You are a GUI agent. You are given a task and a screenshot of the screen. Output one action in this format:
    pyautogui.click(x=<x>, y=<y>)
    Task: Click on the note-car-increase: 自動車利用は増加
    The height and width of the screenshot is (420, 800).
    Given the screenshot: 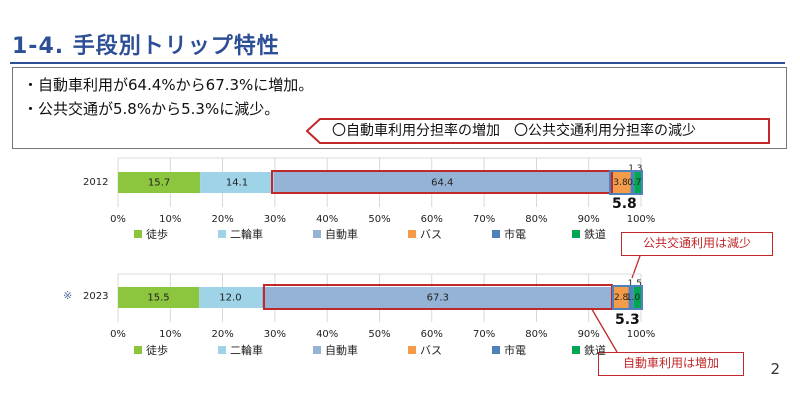 What is the action you would take?
    pyautogui.click(x=671, y=364)
    